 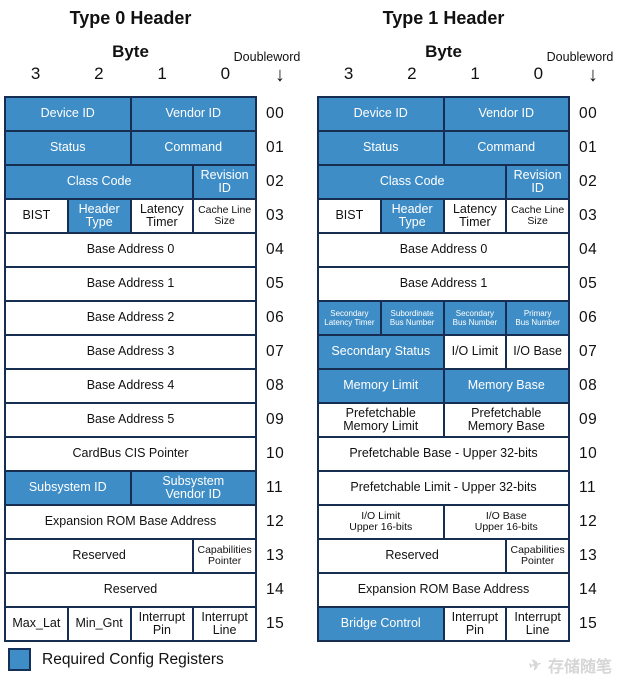 I want to click on paper-plane-icon: ✈, so click(x=535, y=665).